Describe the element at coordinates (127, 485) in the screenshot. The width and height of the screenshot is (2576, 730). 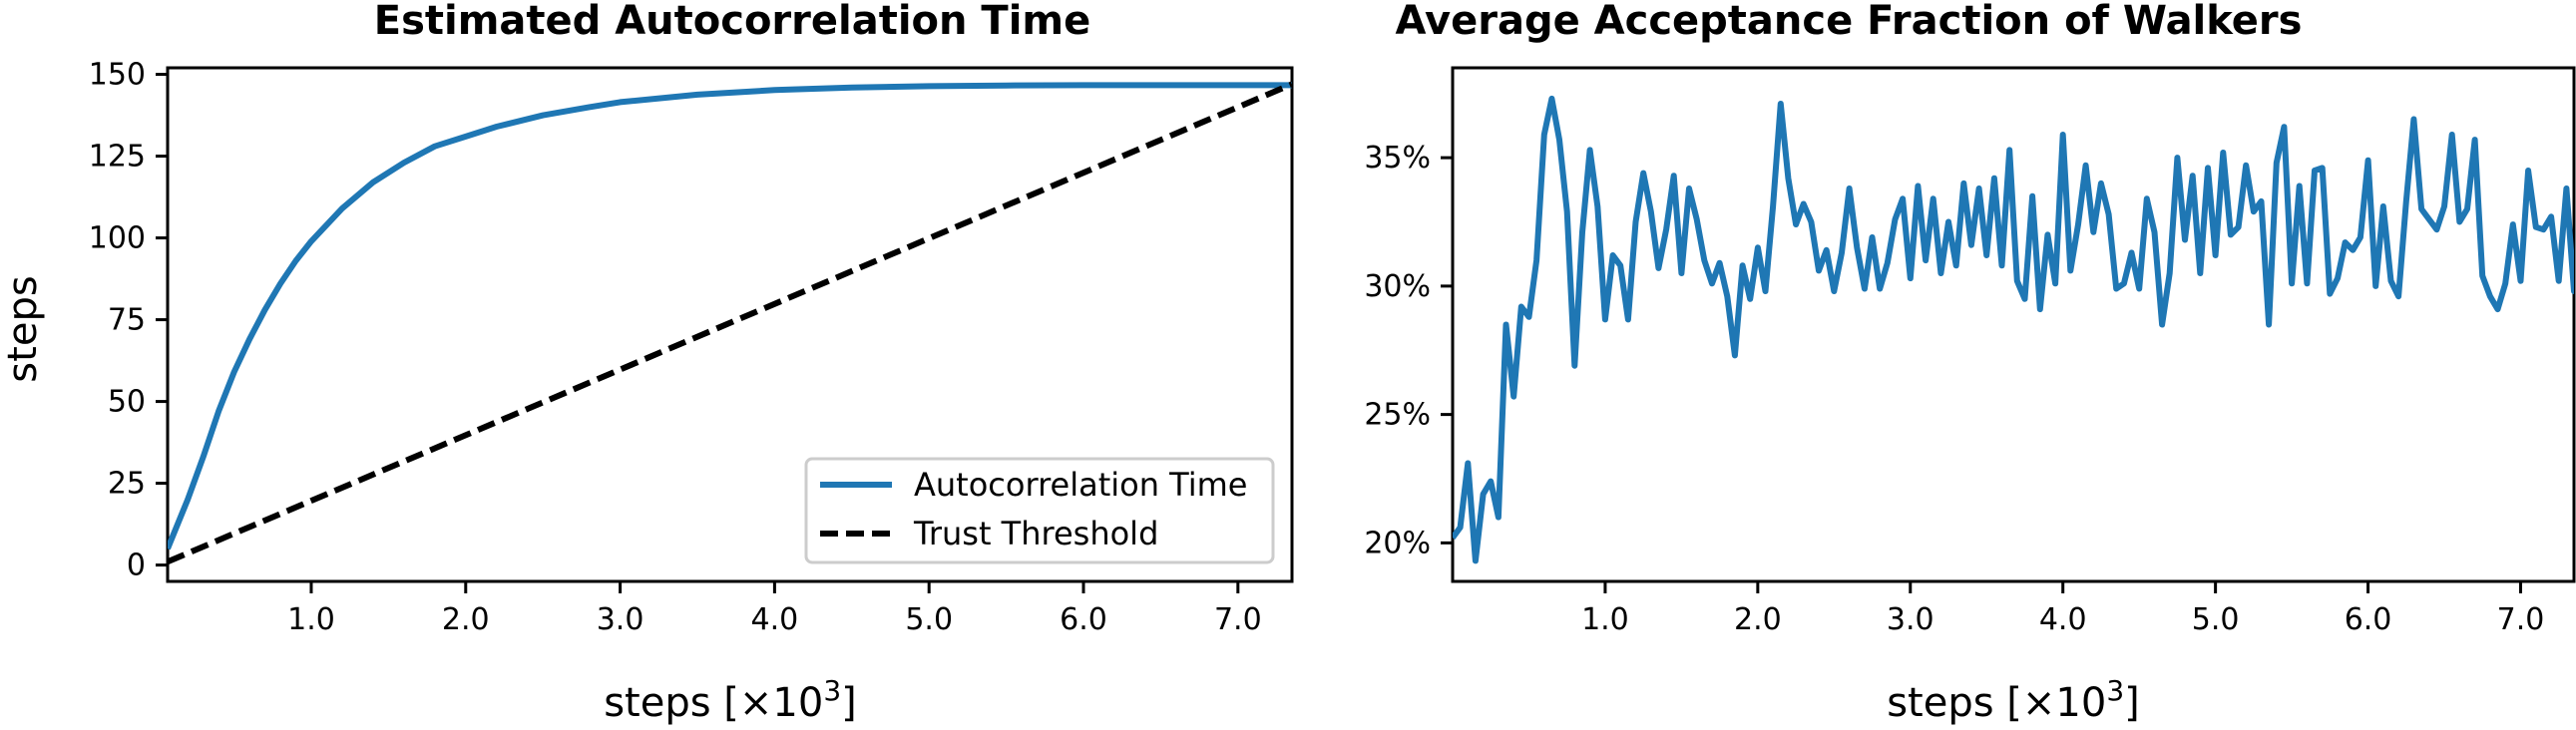
I see `autocorrelation-ytick-label: 25` at that location.